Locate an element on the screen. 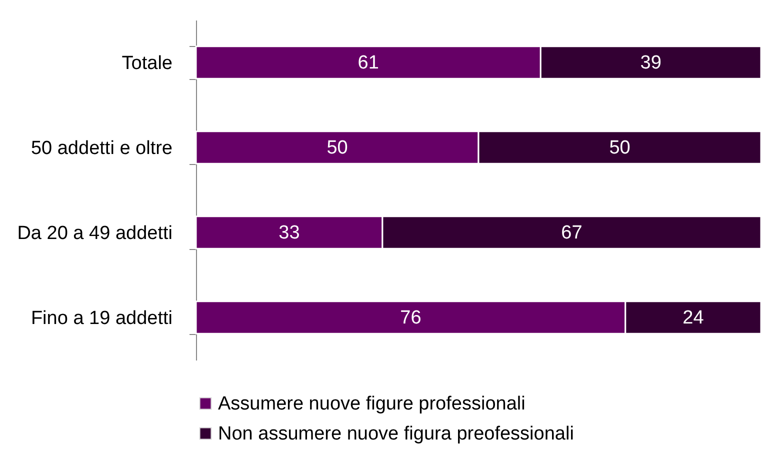  data-label: 67 is located at coordinates (571, 233).